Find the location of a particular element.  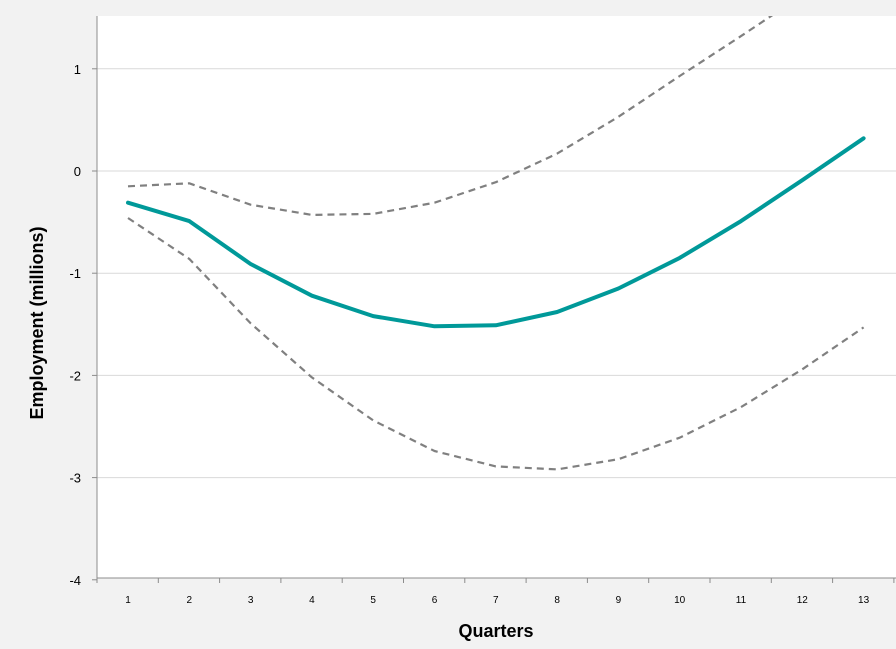

x-tick-label: 11 is located at coordinates (741, 600).